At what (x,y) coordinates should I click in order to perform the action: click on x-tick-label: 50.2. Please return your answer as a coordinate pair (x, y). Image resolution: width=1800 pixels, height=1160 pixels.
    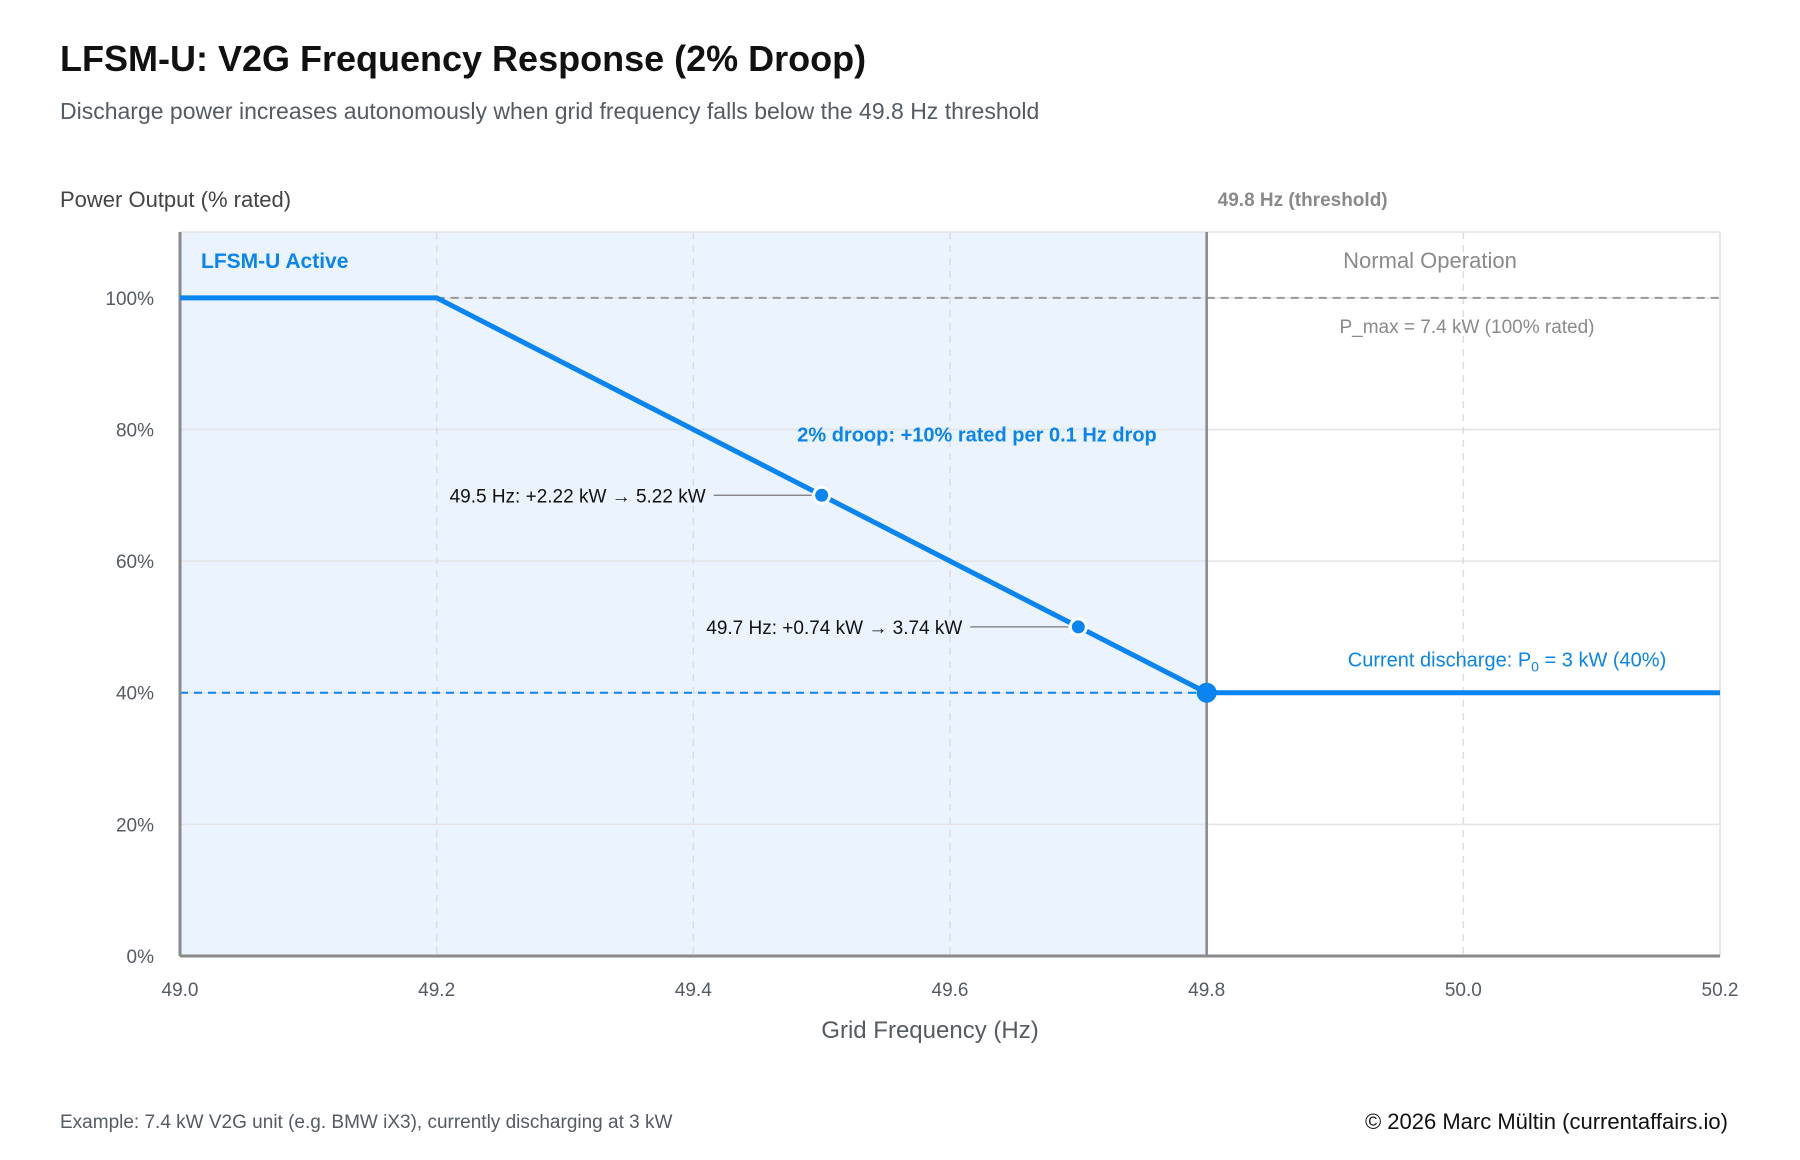
    Looking at the image, I should click on (1720, 990).